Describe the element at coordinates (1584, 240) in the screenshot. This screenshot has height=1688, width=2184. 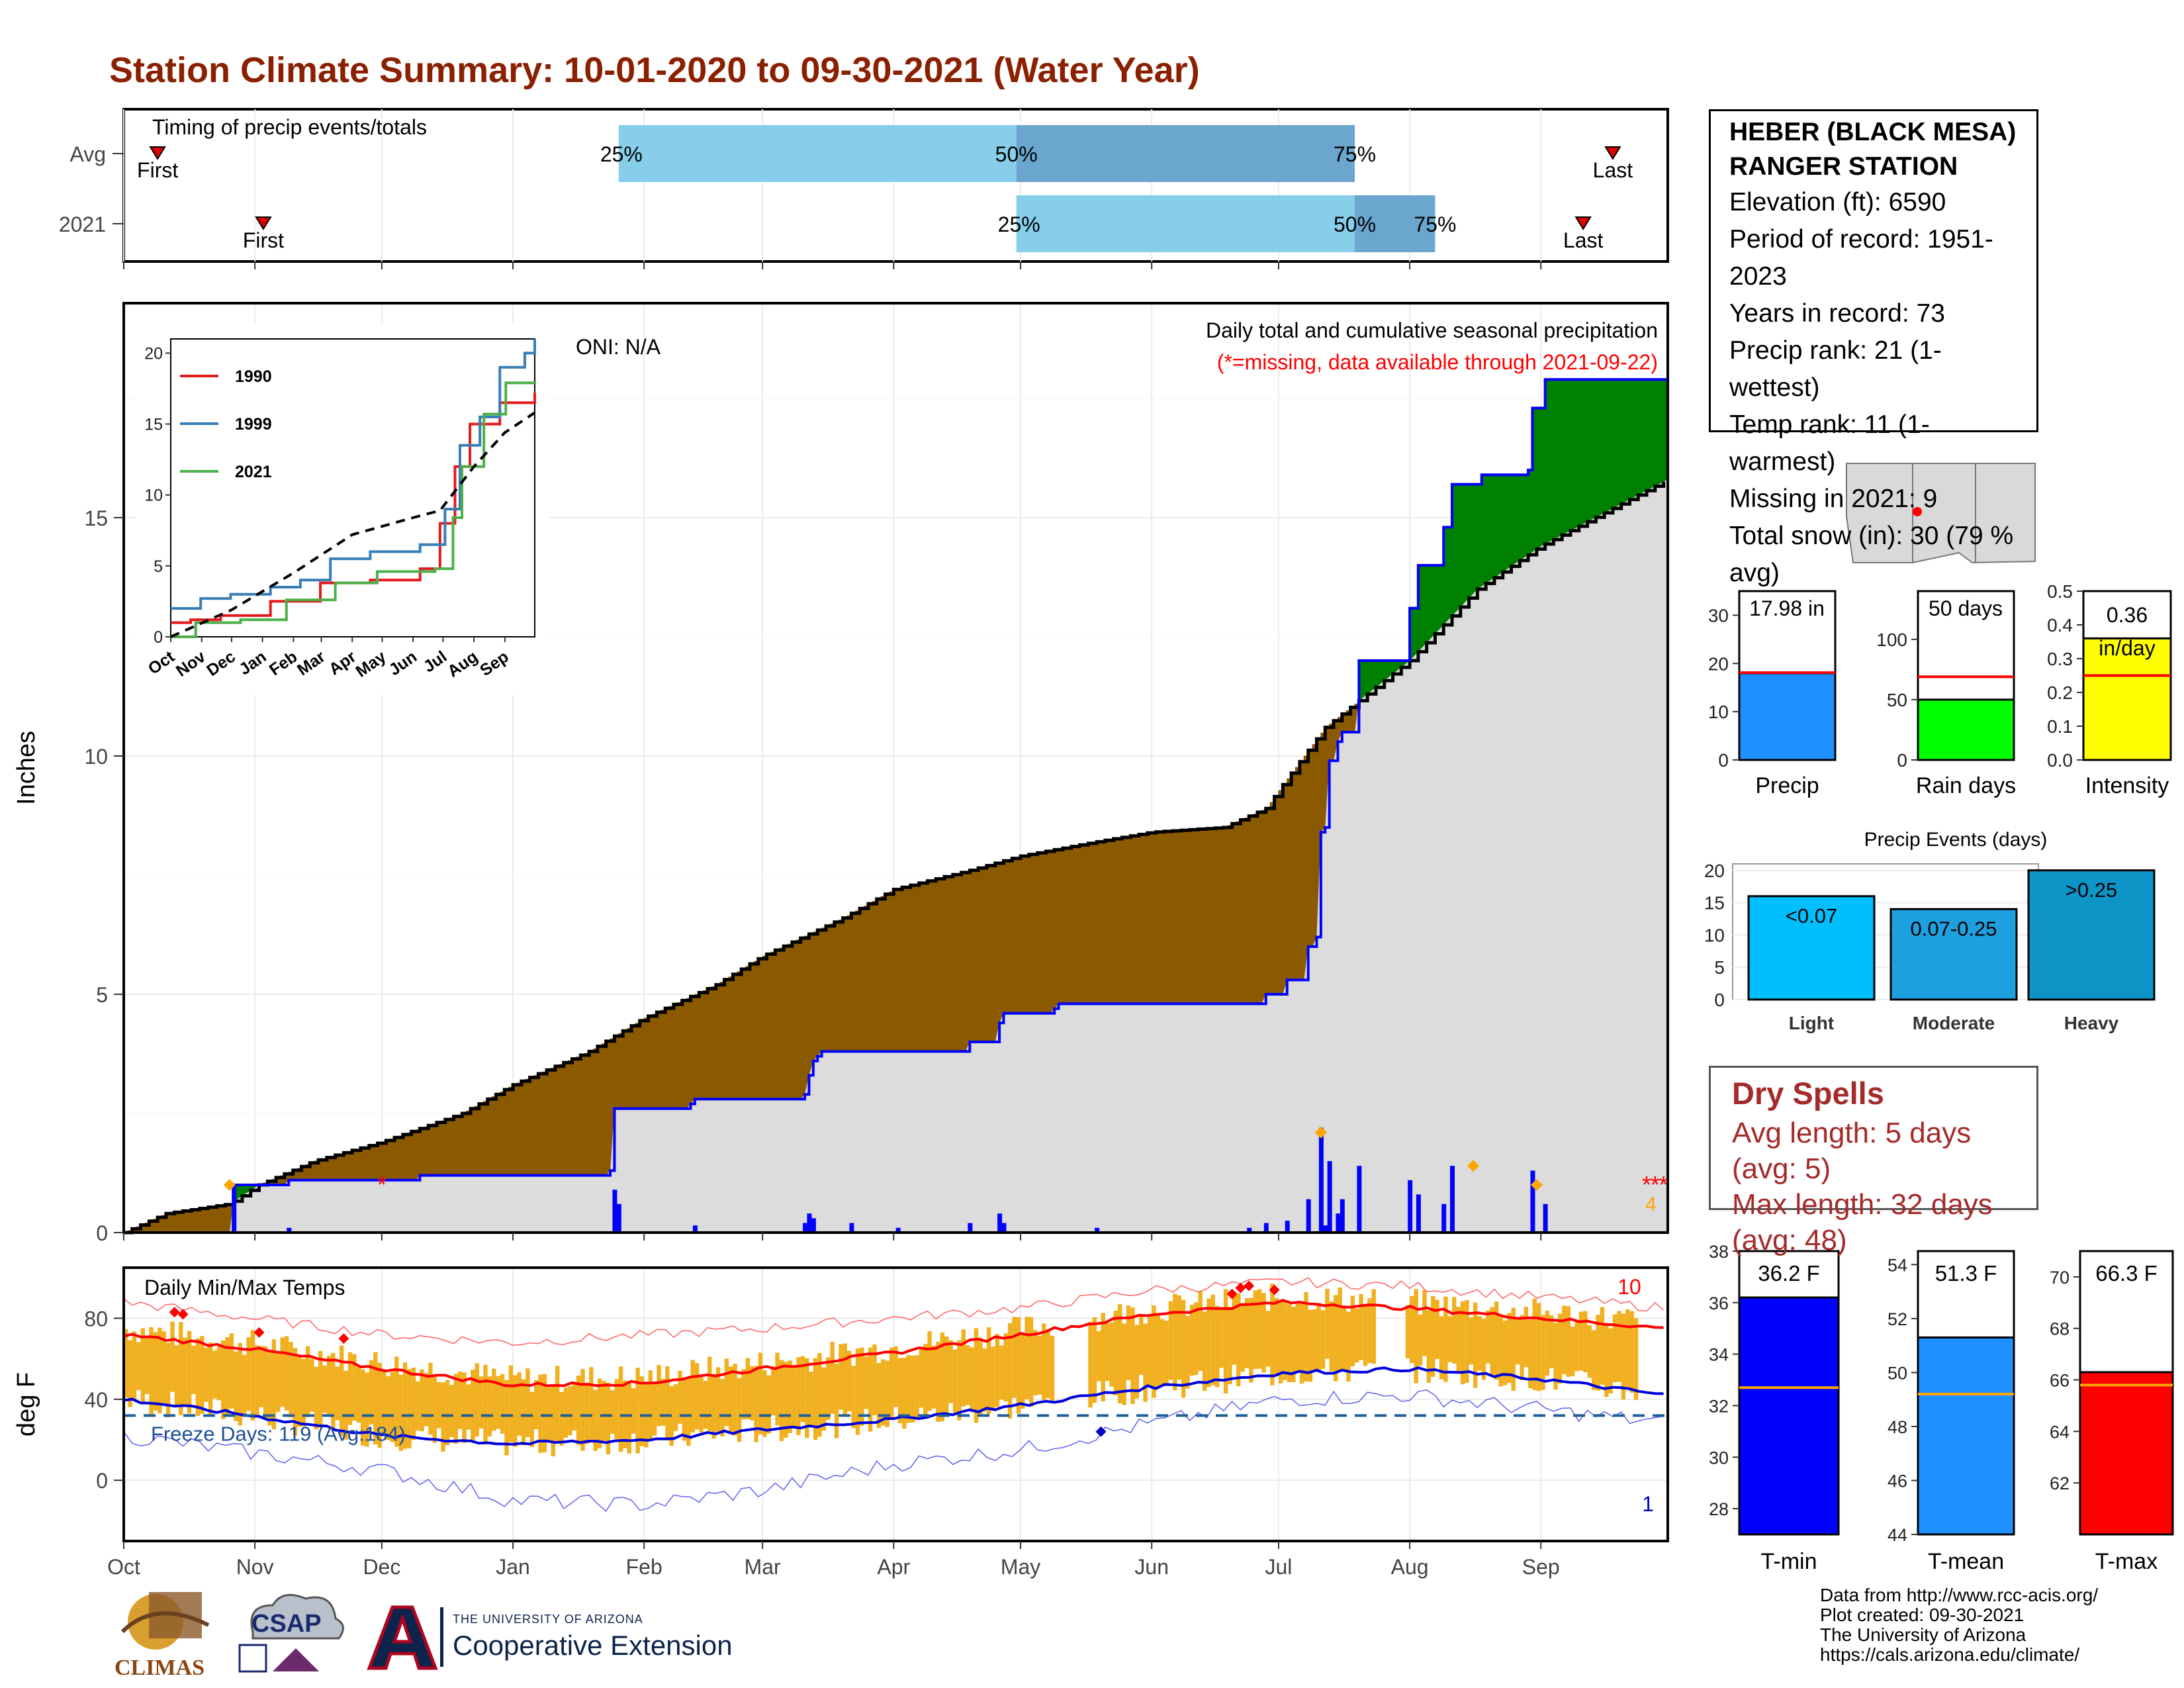
I see `timing-last-label: Last` at that location.